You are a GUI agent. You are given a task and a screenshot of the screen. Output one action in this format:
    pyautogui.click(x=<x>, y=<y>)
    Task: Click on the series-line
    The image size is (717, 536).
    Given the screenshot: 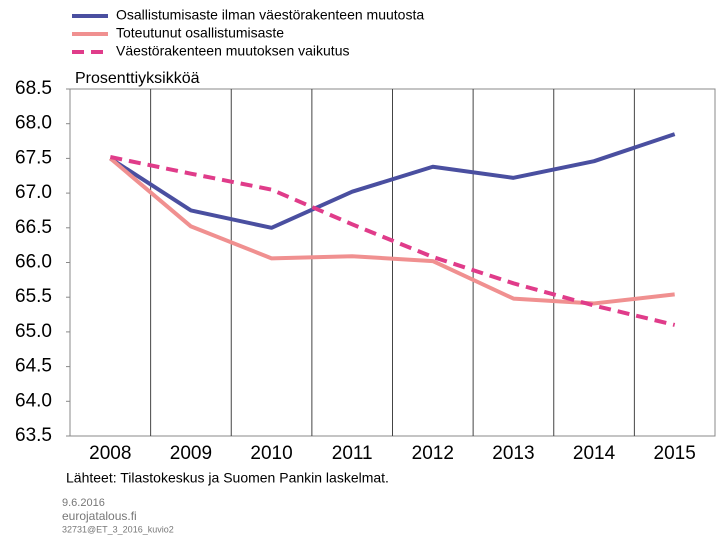 What is the action you would take?
    pyautogui.click(x=392, y=181)
    